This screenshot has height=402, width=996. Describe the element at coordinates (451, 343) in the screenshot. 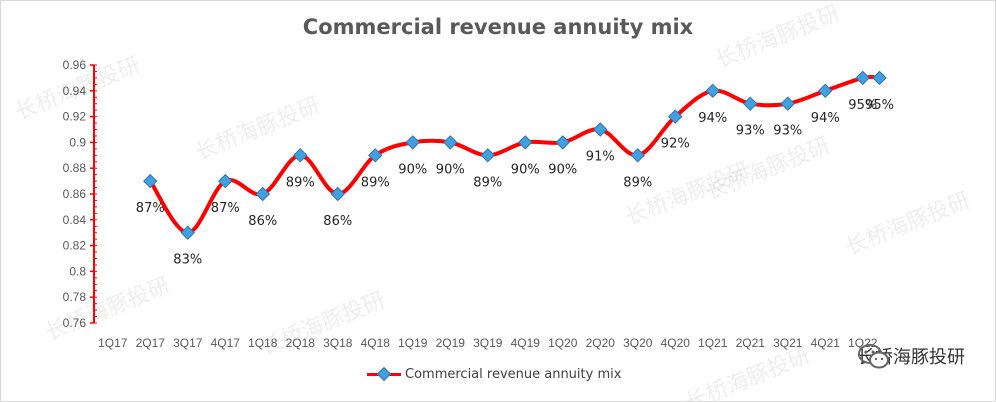

I see `x-tick-label: 2Q19` at that location.